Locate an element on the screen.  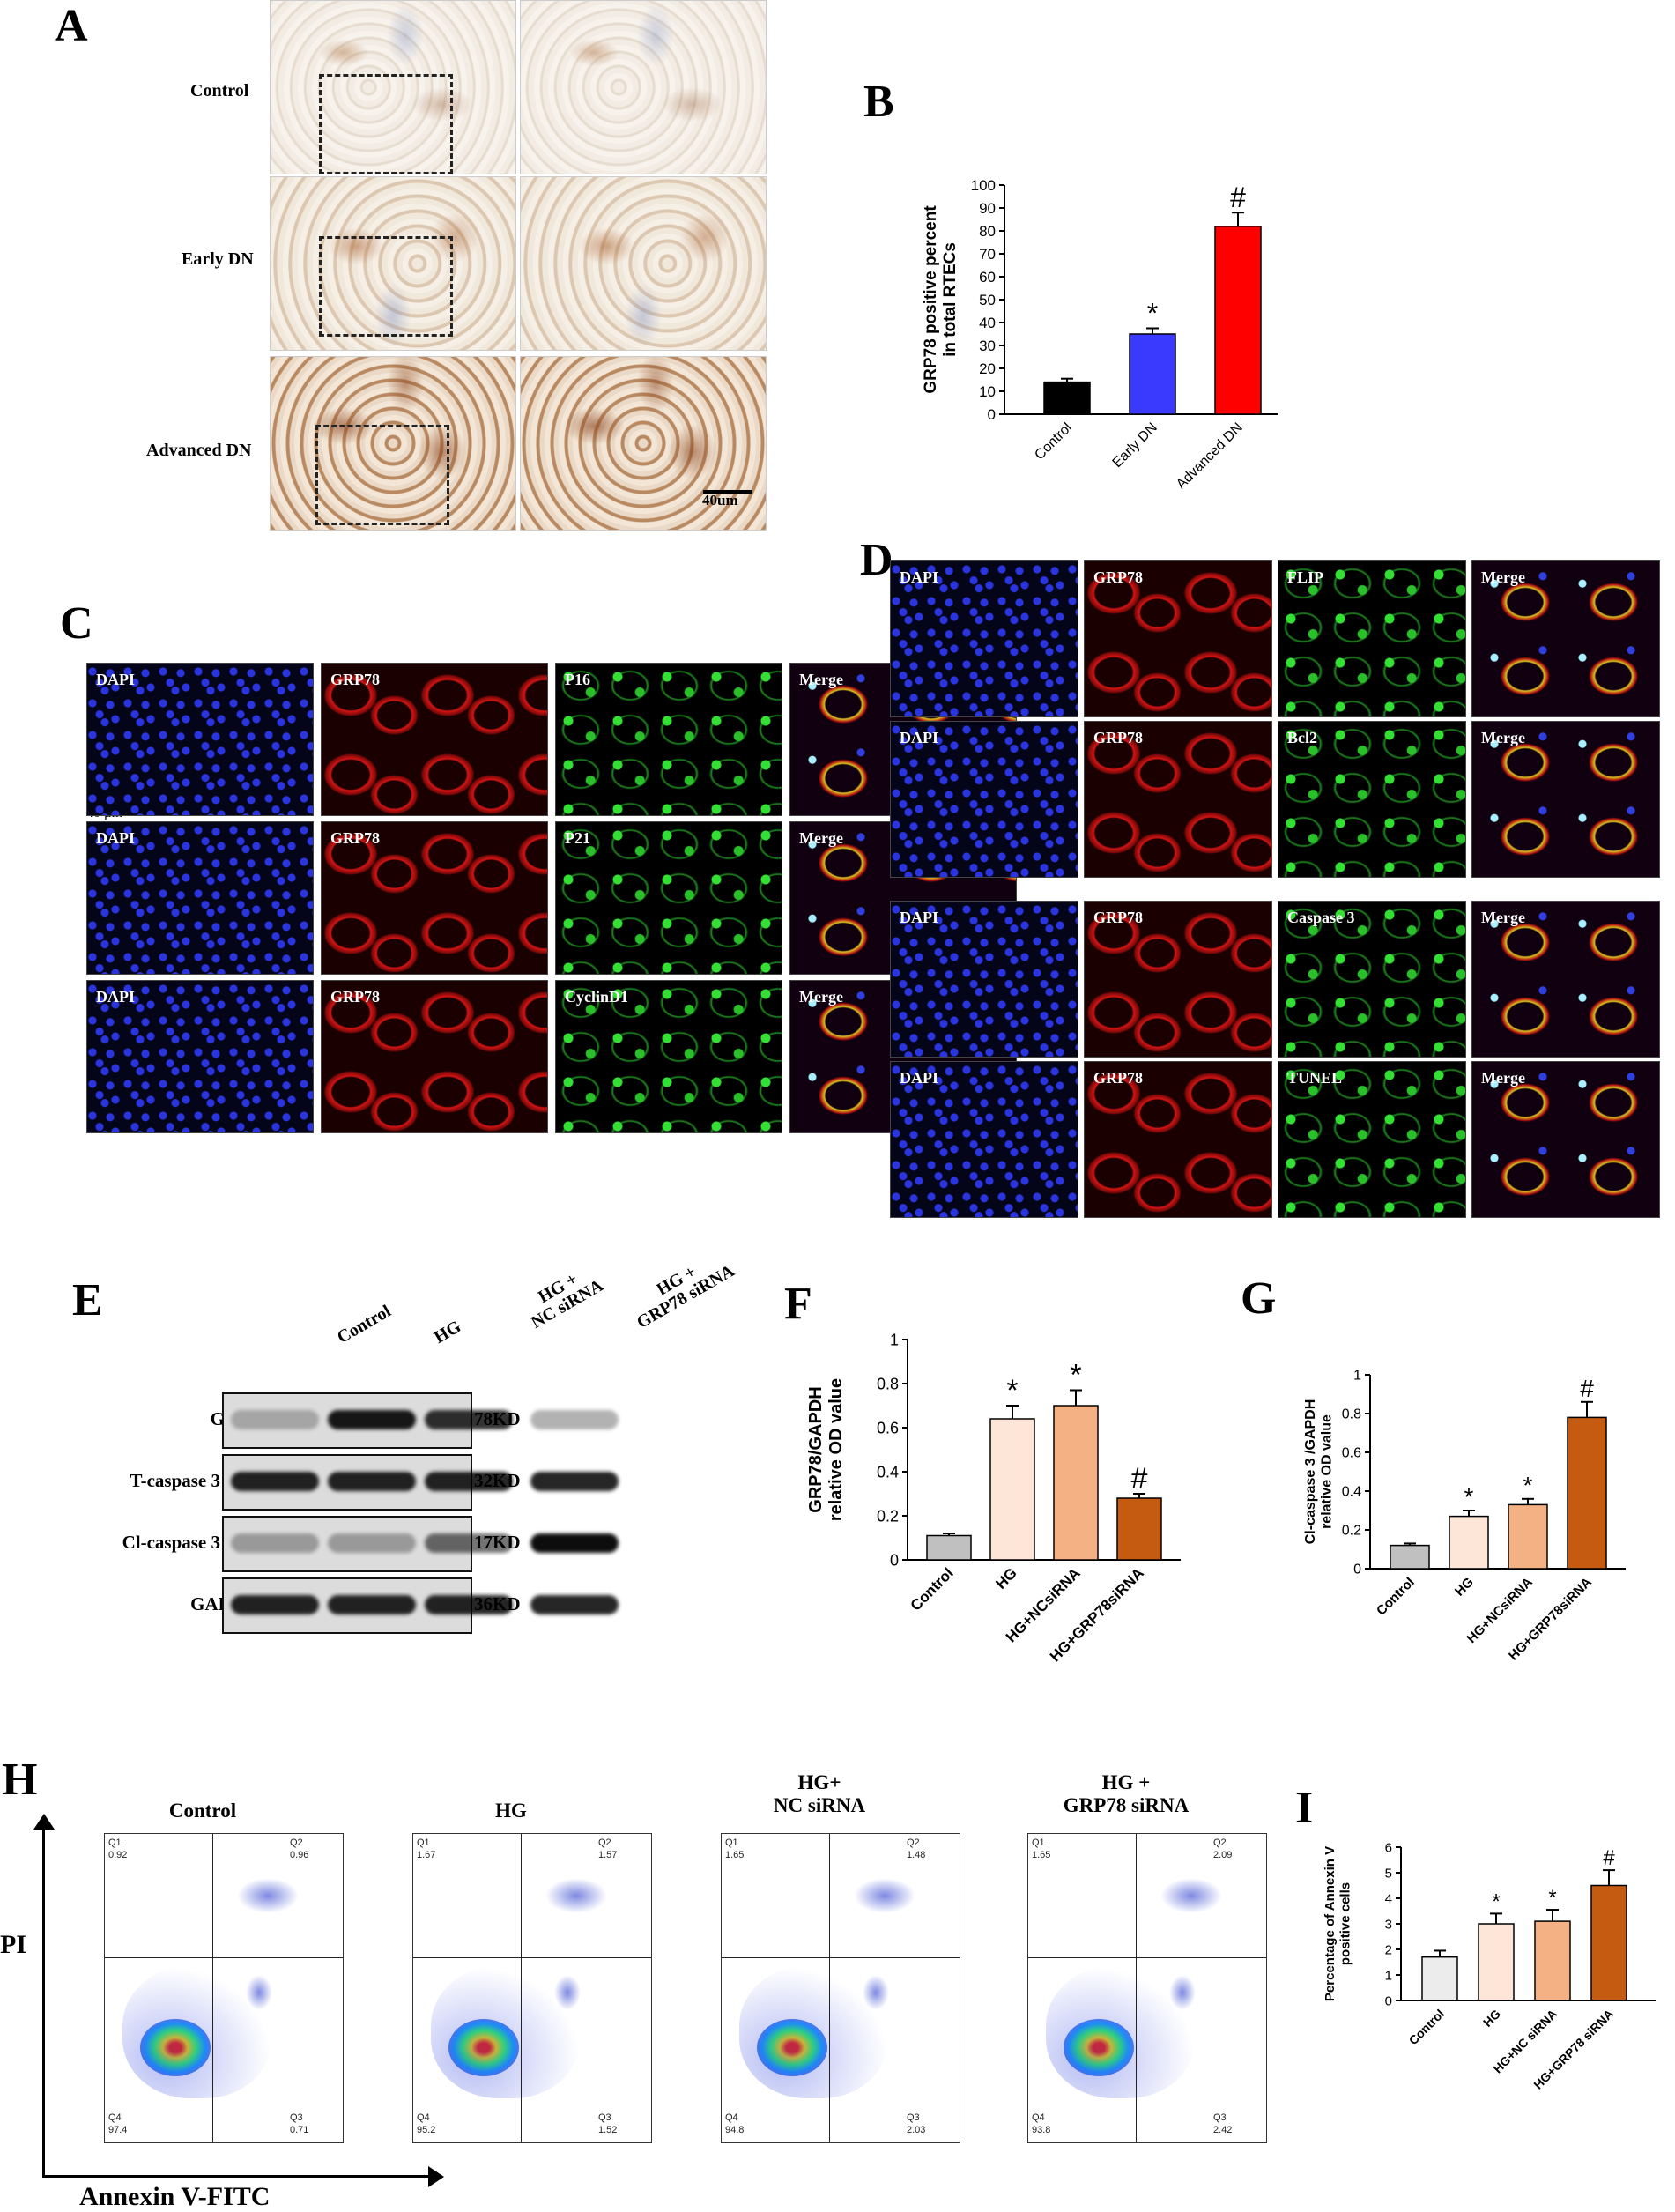
y-tick-label: 4 is located at coordinates (1388, 1898).